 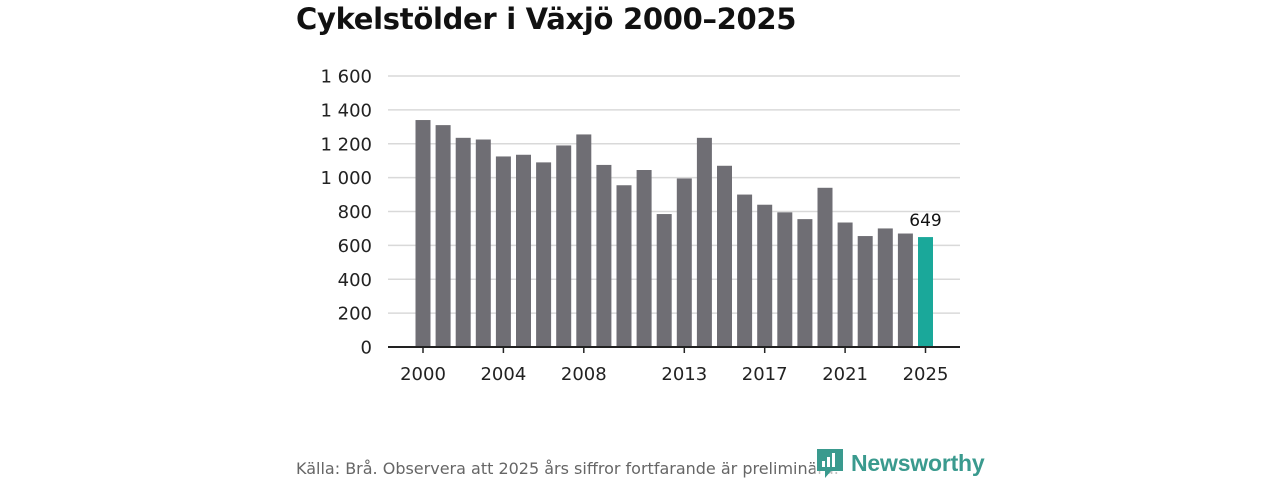 I want to click on x-tick-label: 2008, so click(x=584, y=374).